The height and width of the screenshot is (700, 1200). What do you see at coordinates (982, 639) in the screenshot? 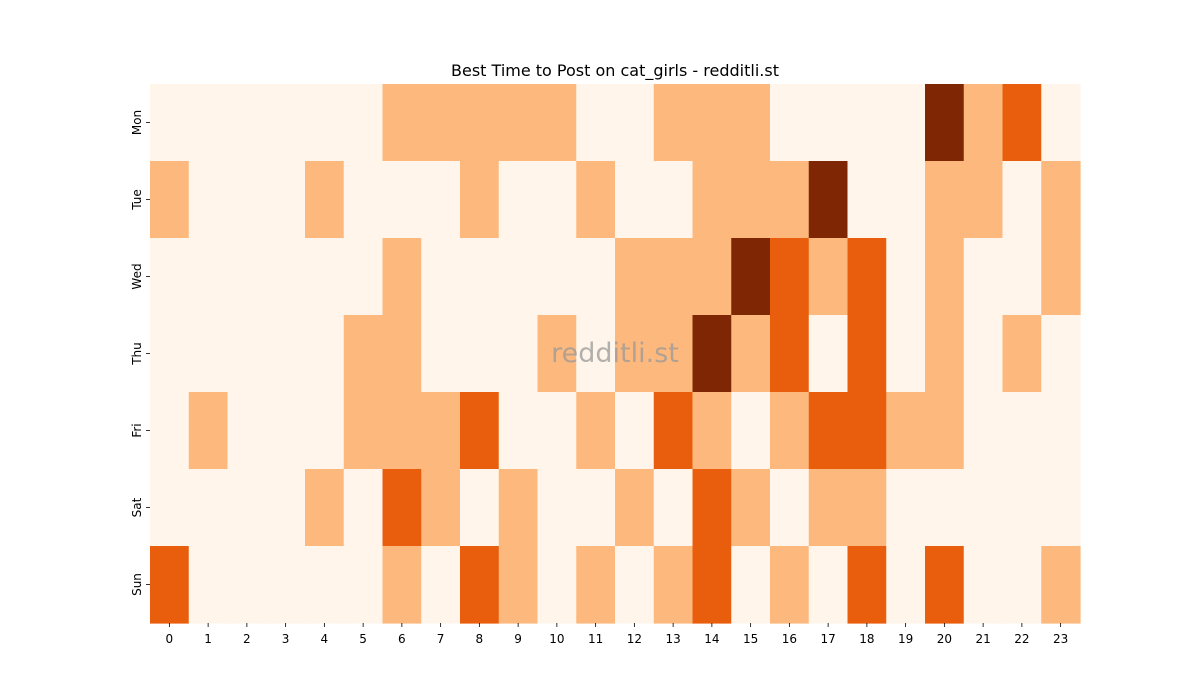
I see `x-tick-label: 21` at bounding box center [982, 639].